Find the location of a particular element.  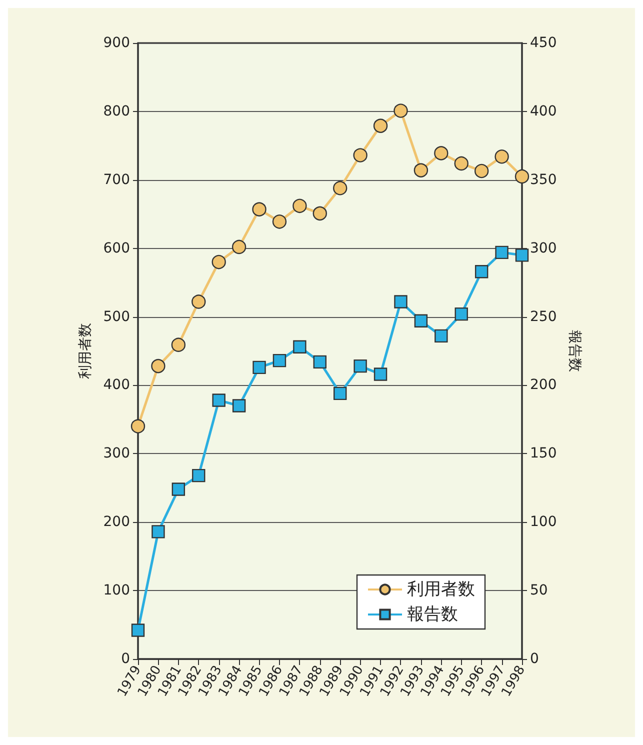

y-tick-label: 100 is located at coordinates (116, 590).